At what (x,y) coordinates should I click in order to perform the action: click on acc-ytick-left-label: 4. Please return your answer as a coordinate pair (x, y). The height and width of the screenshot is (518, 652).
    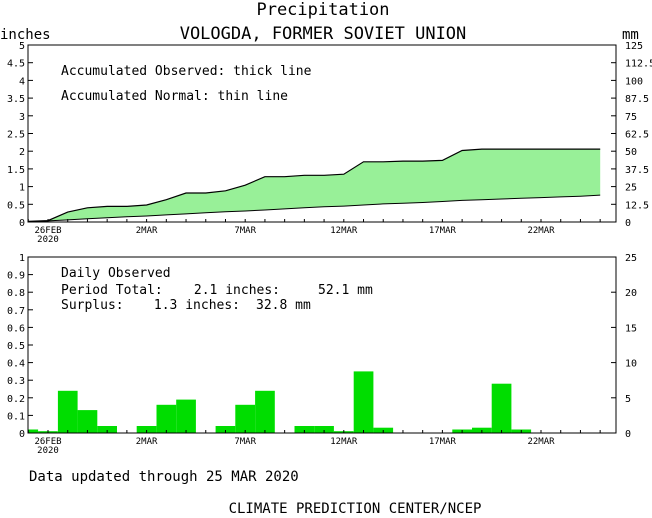
    Looking at the image, I should click on (22, 81).